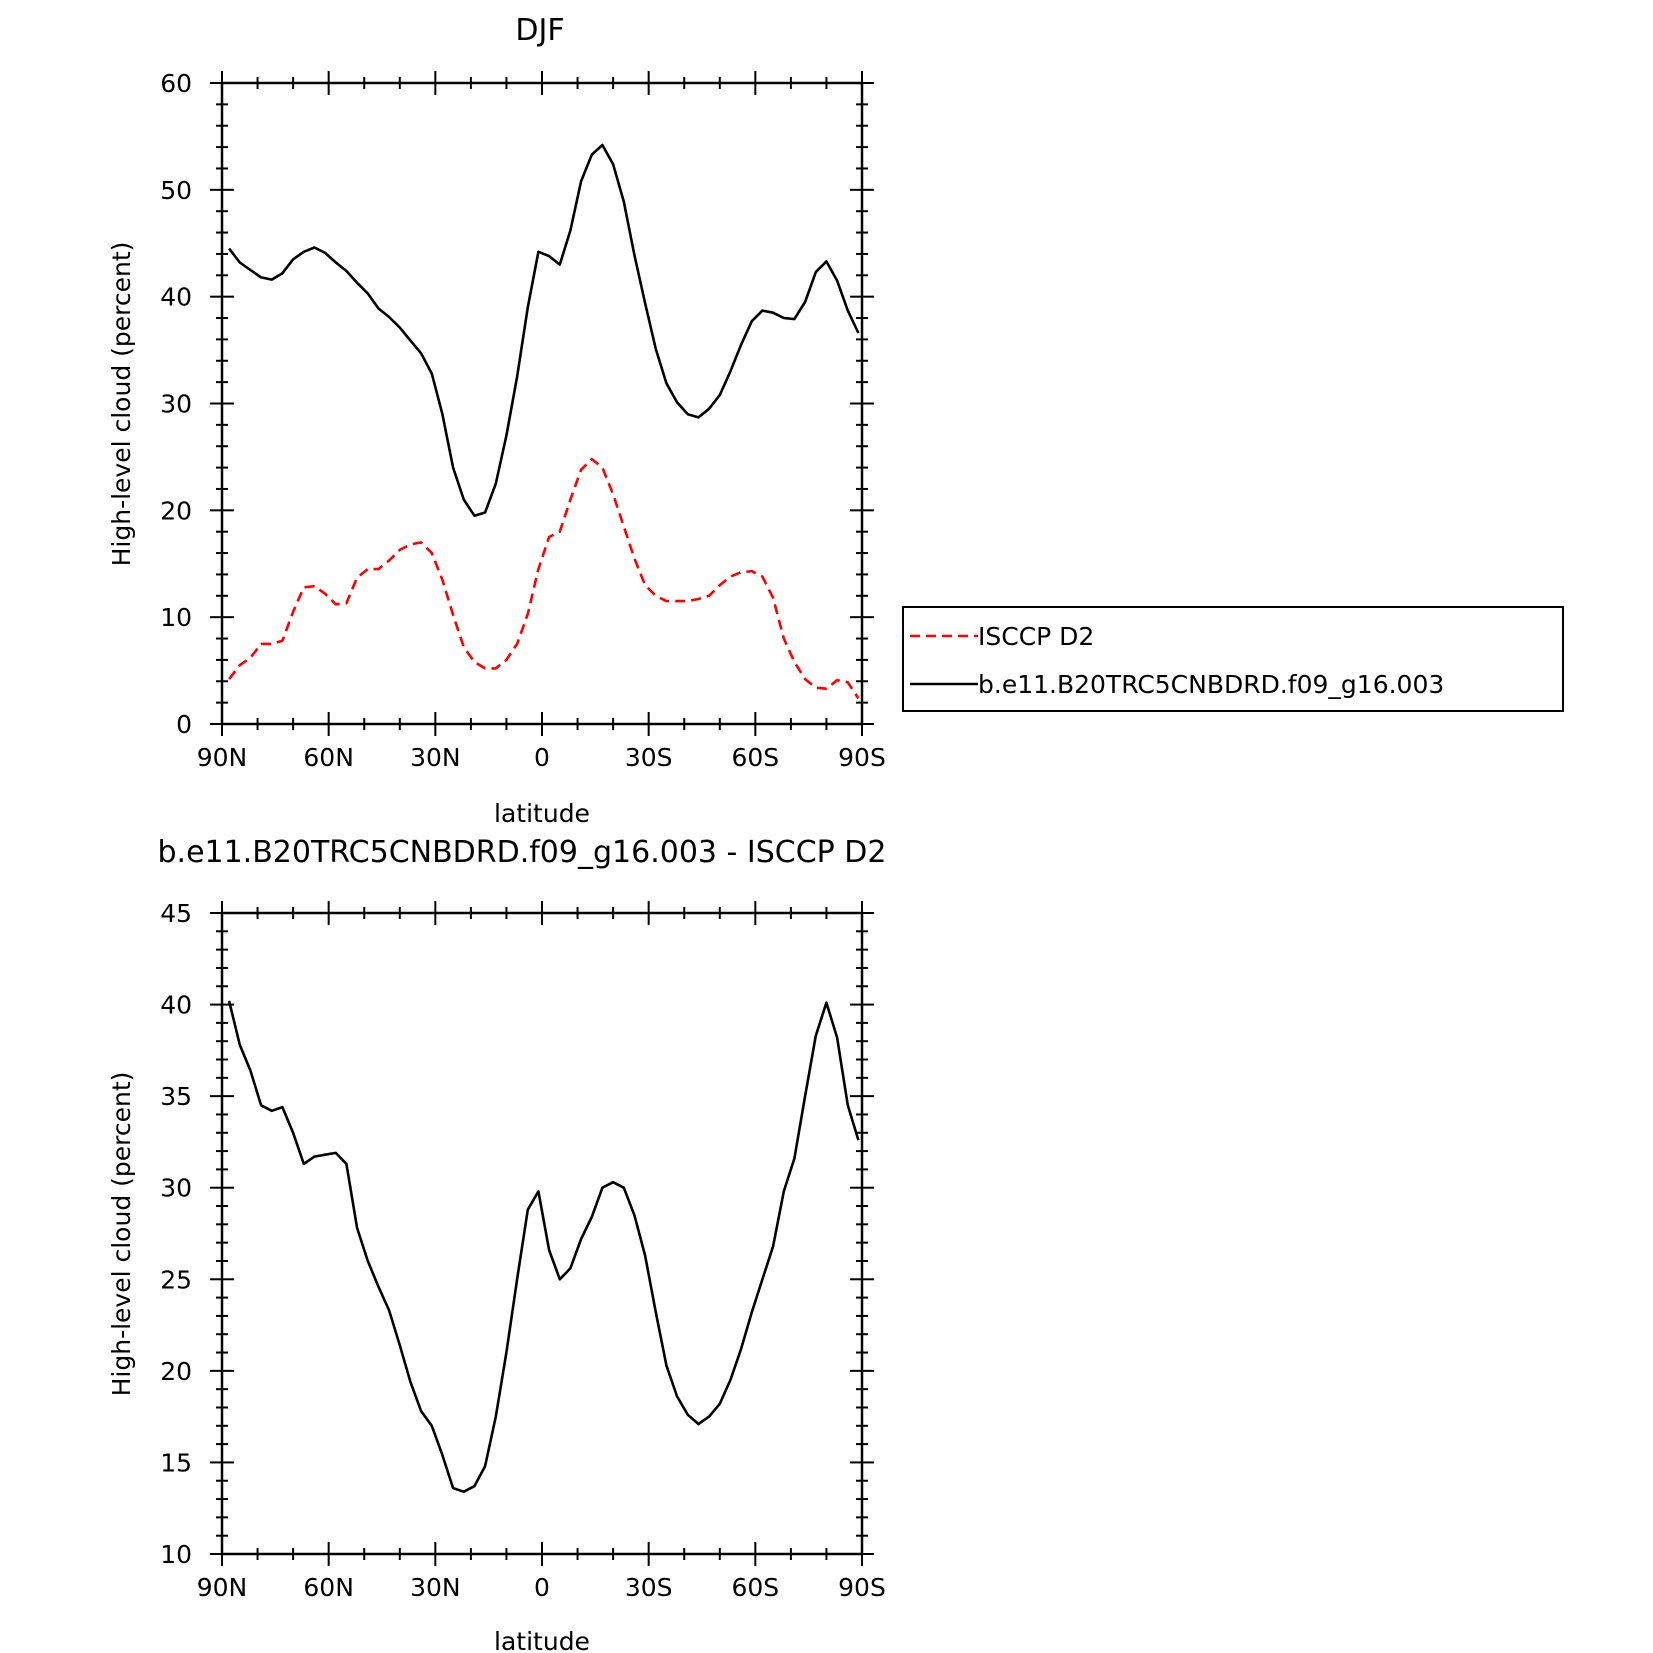 The width and height of the screenshot is (1653, 1653). What do you see at coordinates (121, 404) in the screenshot?
I see `top-y-axis-label: High-level cloud (percent)` at bounding box center [121, 404].